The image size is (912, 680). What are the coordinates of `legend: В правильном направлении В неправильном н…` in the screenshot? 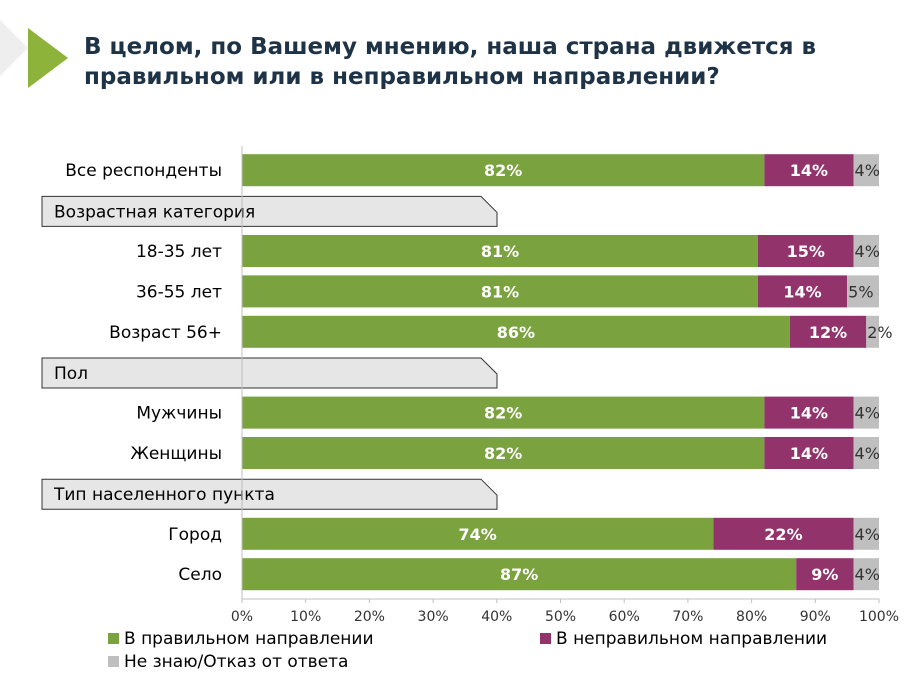 It's located at (467, 650).